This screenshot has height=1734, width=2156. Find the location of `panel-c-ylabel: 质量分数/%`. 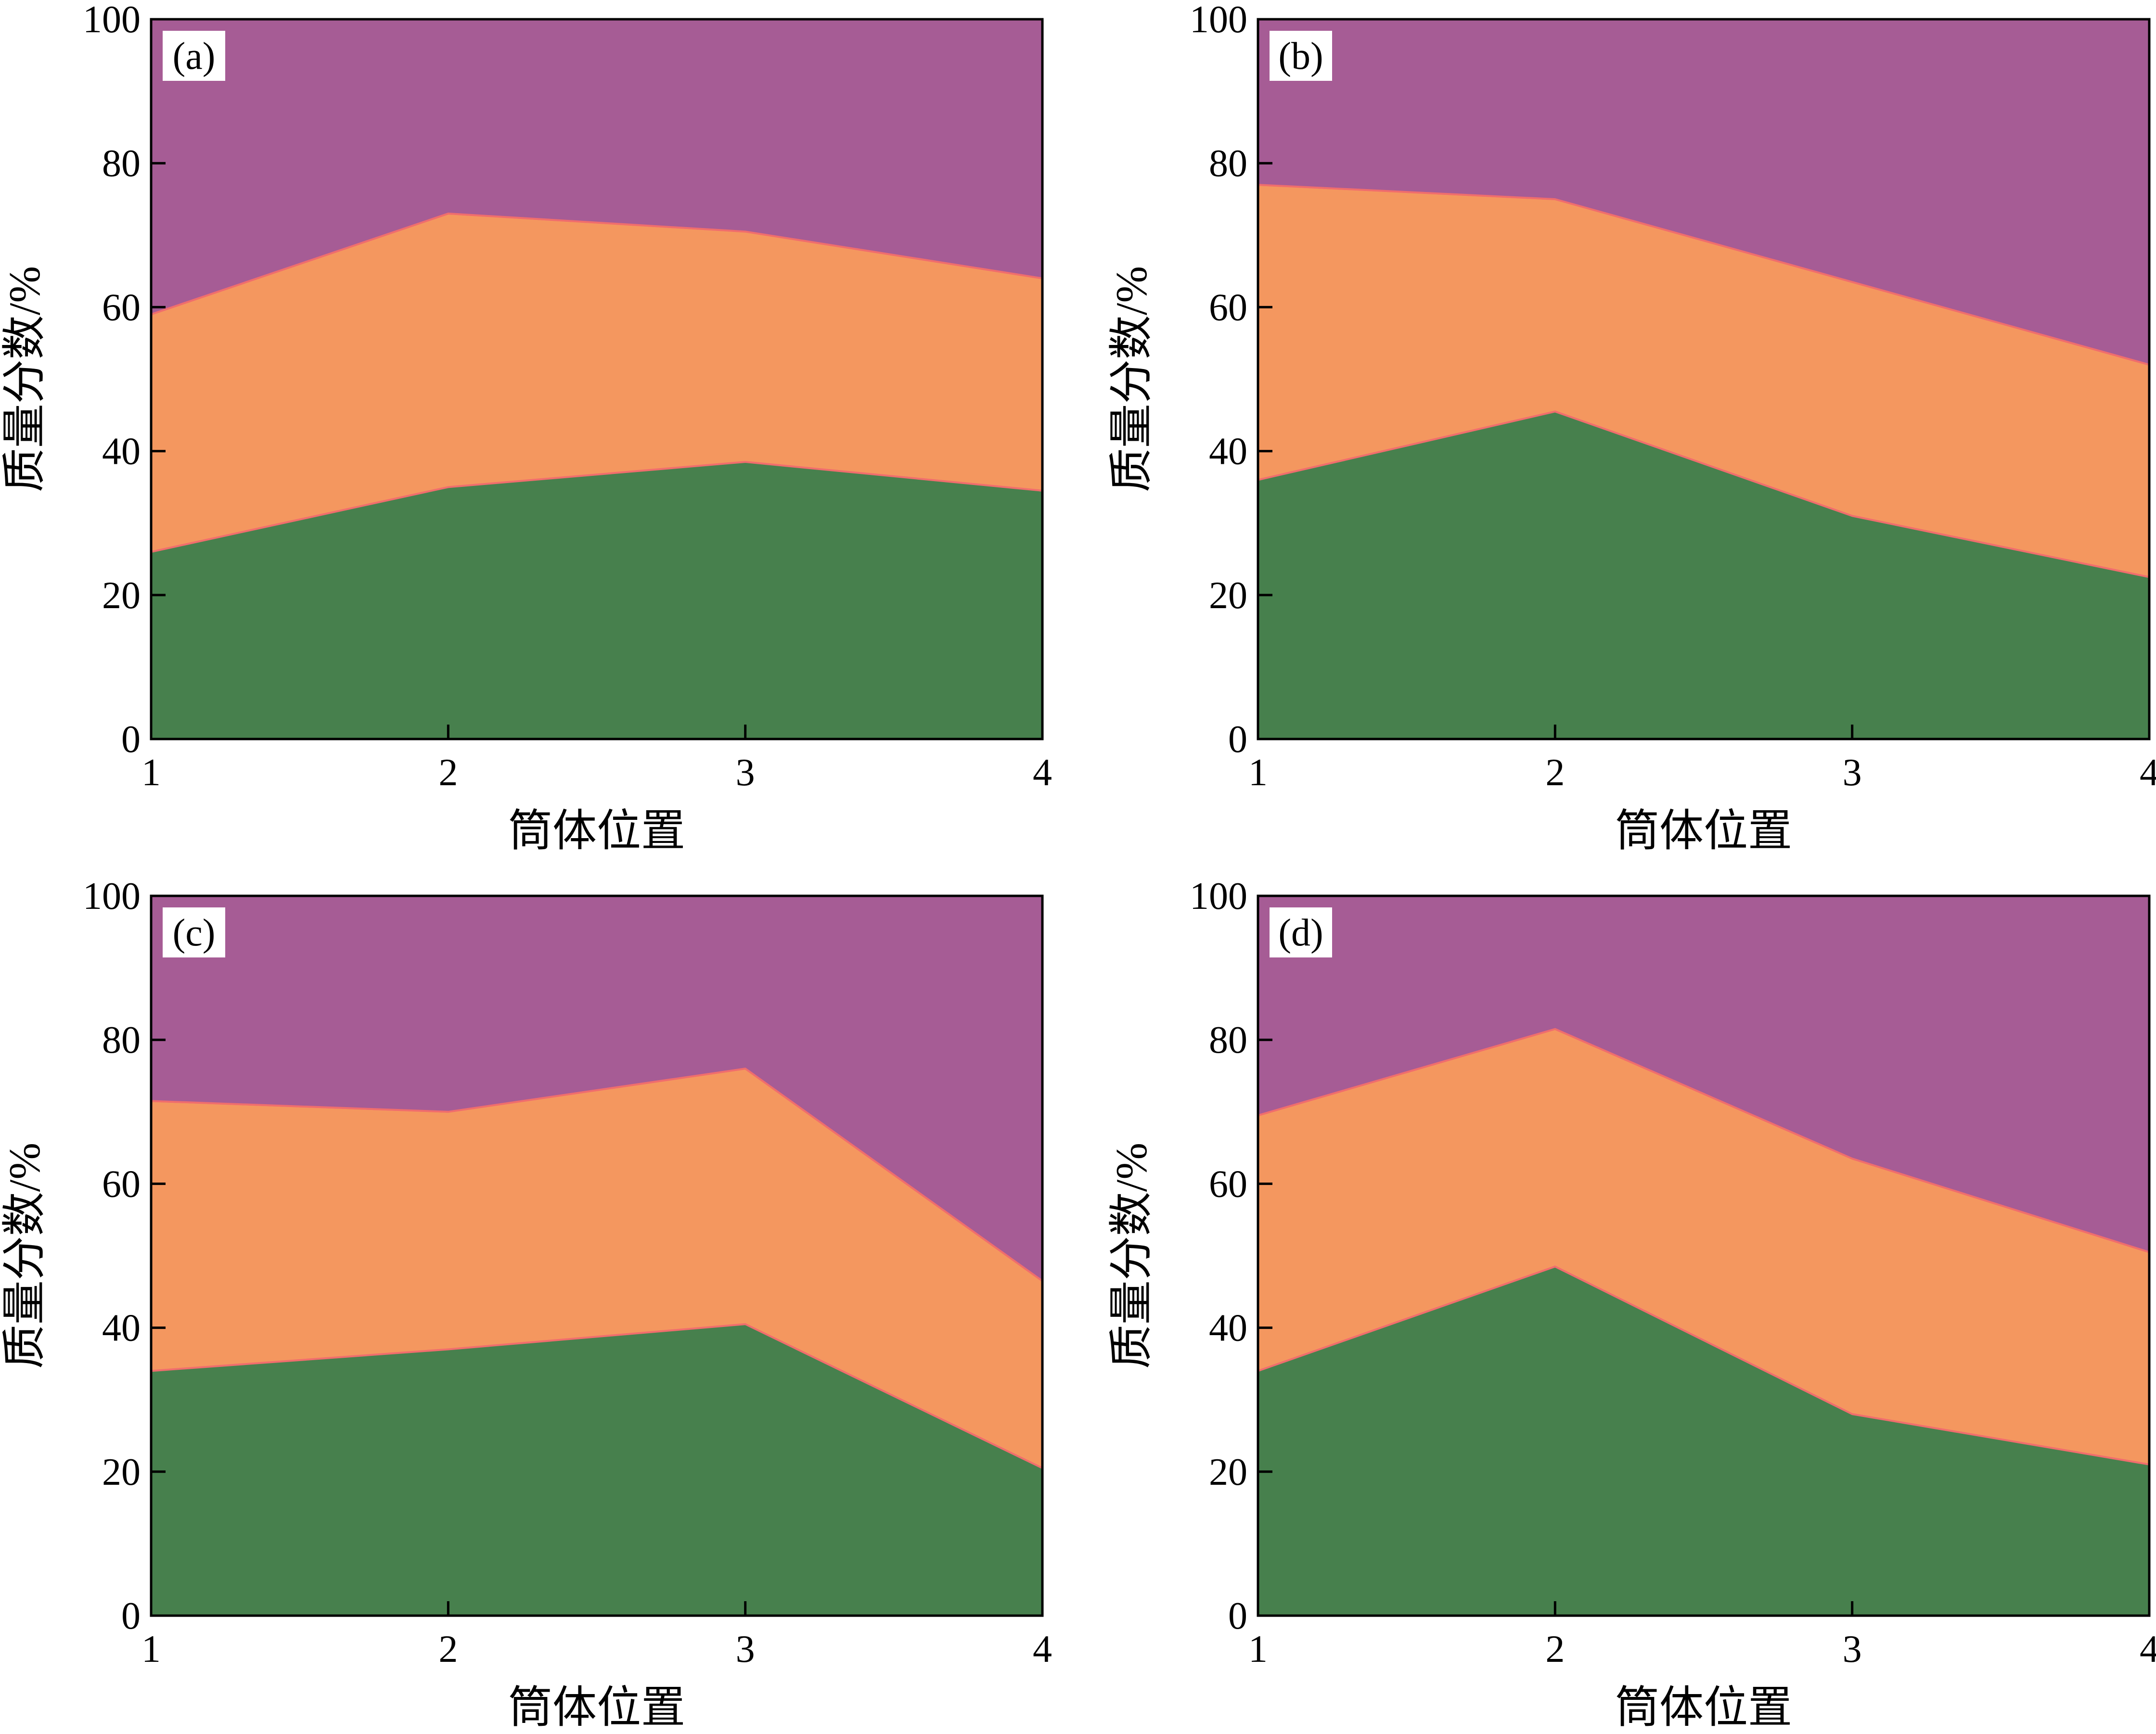

panel-c-ylabel: 质量分数/% is located at coordinates (24, 1256).